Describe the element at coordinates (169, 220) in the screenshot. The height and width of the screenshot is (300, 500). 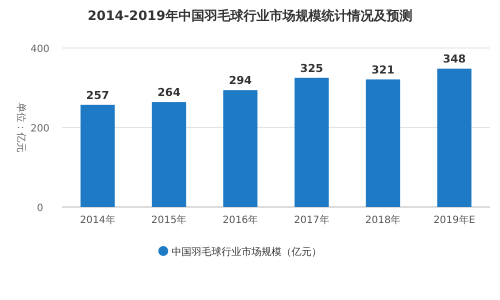
I see `x-tick-label: 2015年` at that location.